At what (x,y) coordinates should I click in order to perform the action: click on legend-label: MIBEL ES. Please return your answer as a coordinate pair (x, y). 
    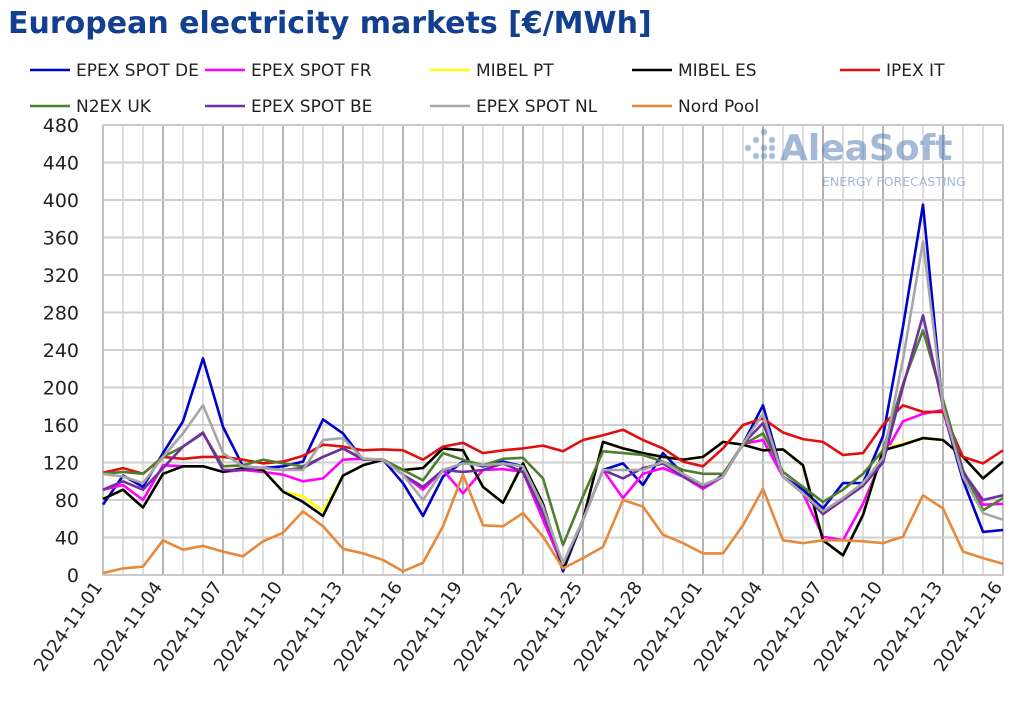
    Looking at the image, I should click on (717, 71).